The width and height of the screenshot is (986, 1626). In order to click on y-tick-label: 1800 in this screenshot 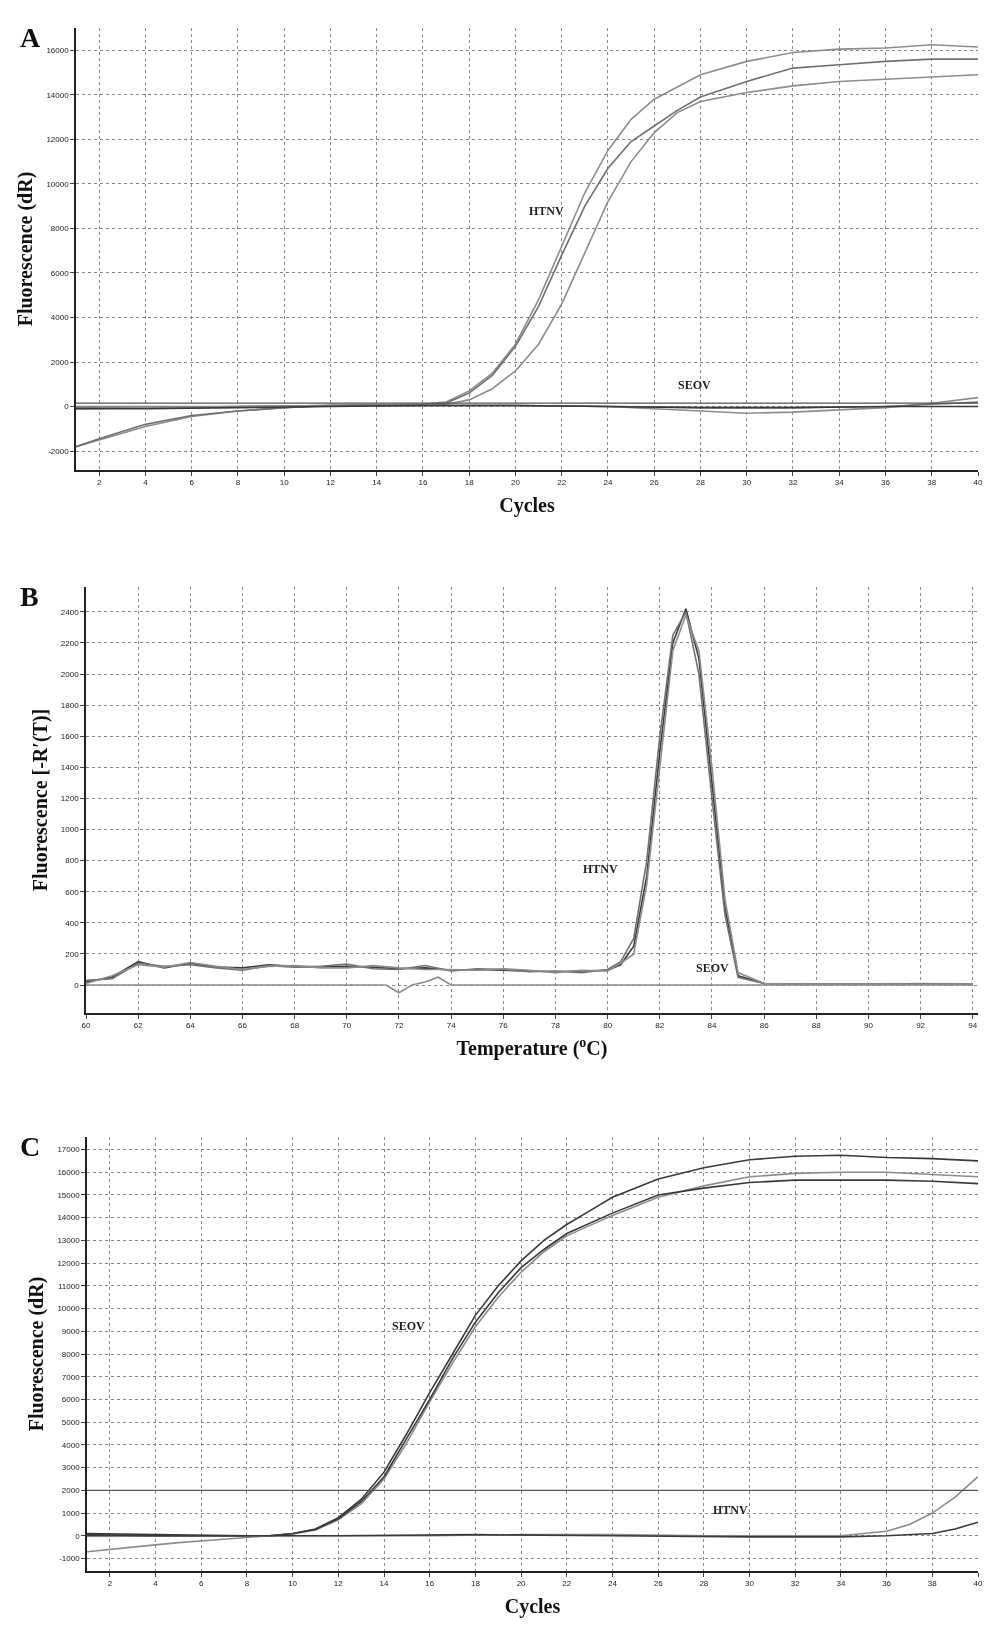, I will do `click(70, 705)`.